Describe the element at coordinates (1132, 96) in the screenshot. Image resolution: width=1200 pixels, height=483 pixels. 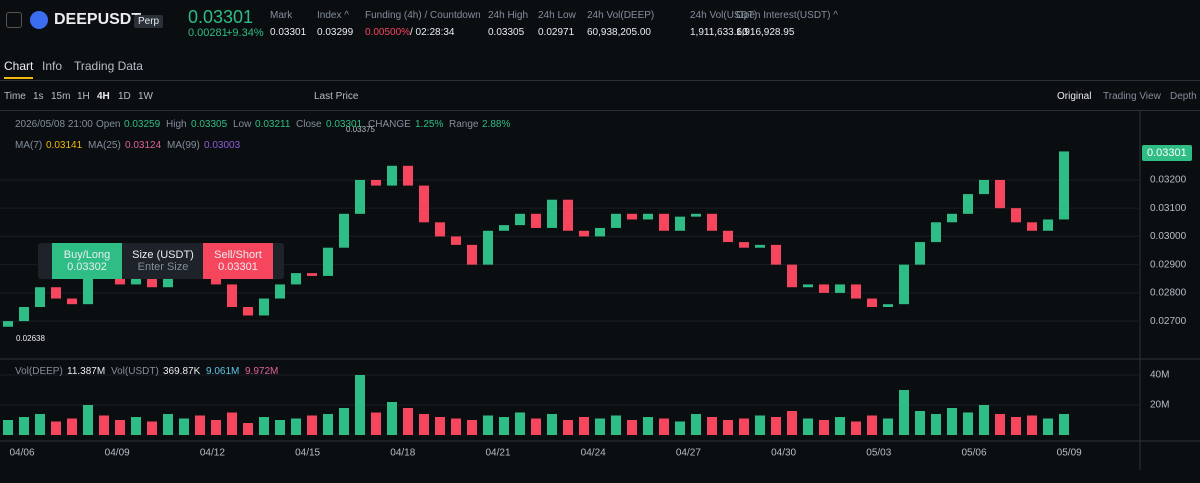
I see `view: Trading View` at that location.